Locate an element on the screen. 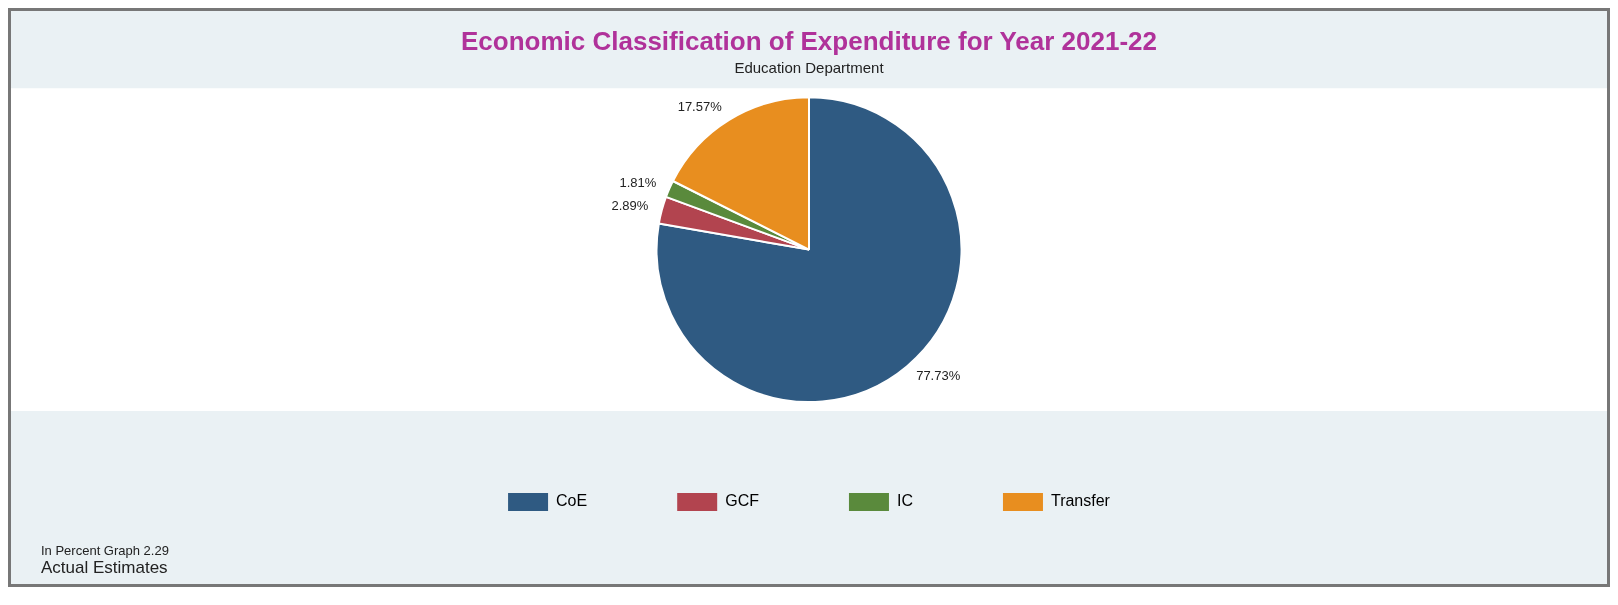 Image resolution: width=1618 pixels, height=605 pixels. legend-label: Transfer is located at coordinates (1080, 501).